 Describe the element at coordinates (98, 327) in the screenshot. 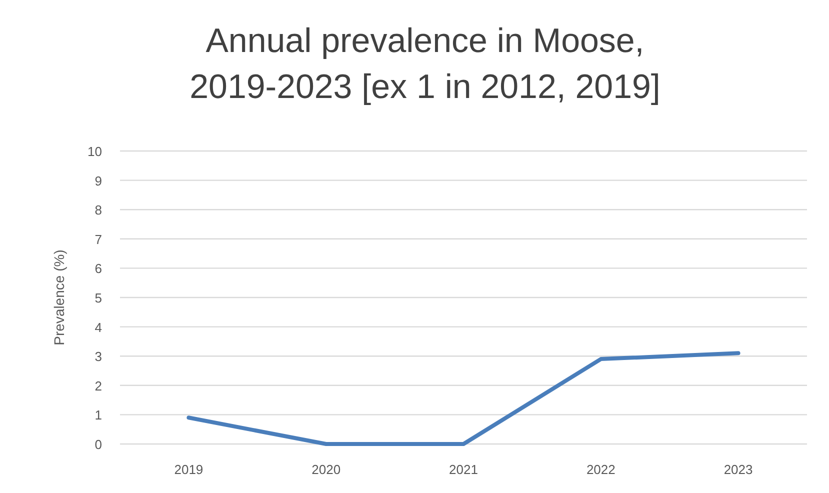

I see `y-tick-label: 4` at that location.